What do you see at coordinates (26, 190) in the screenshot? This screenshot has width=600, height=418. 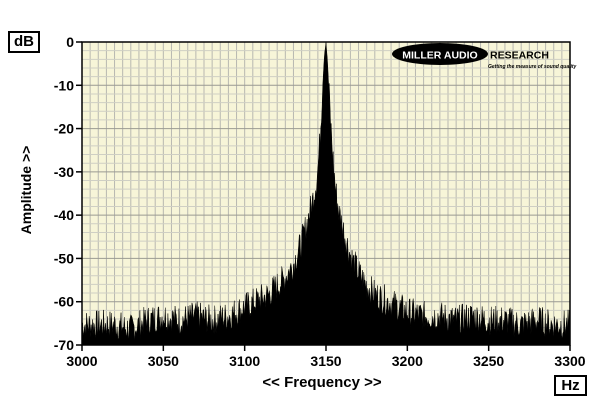 I see `y-axis-label: Amplitude >>` at bounding box center [26, 190].